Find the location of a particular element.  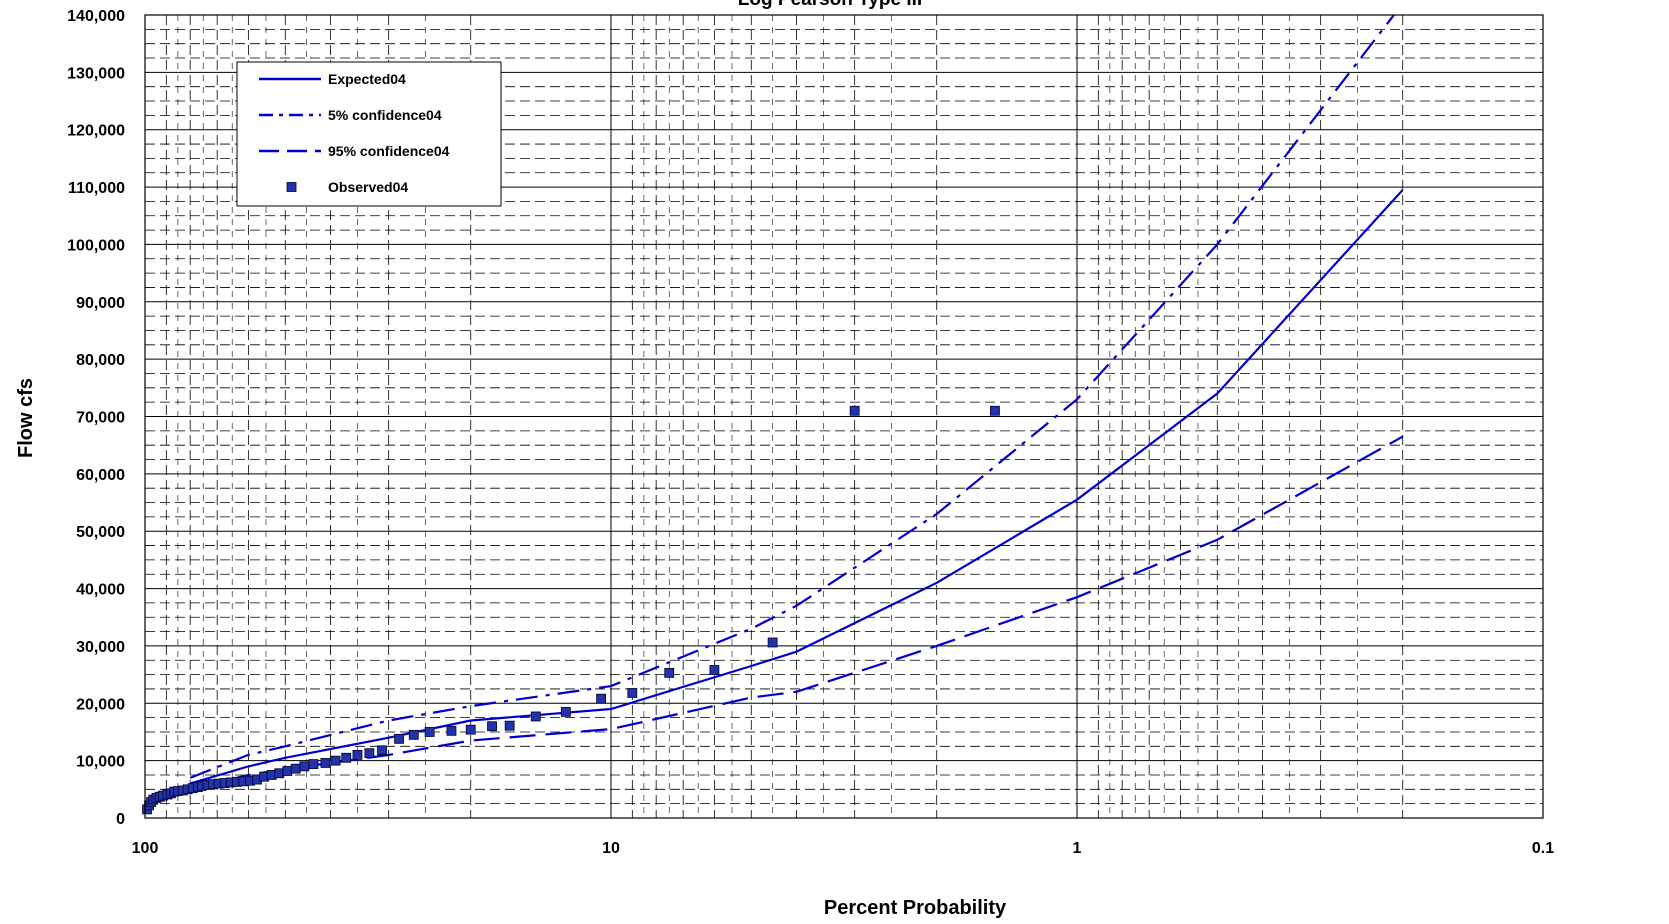

legend-label: Expected04 is located at coordinates (367, 79).